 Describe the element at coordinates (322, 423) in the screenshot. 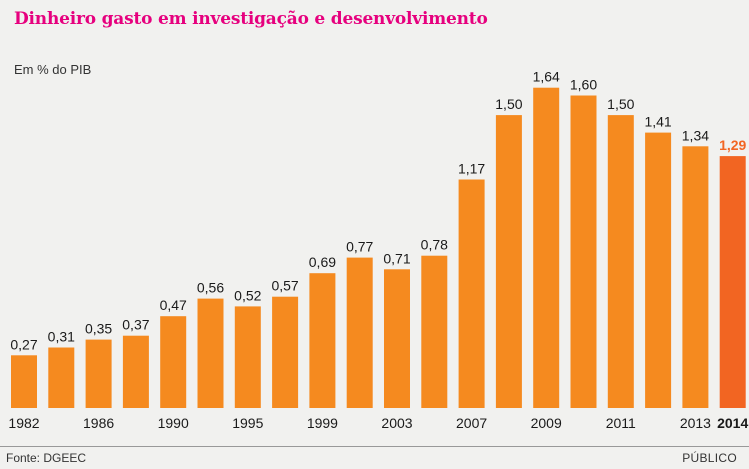

I see `x-tick-label-1999: 1999` at that location.